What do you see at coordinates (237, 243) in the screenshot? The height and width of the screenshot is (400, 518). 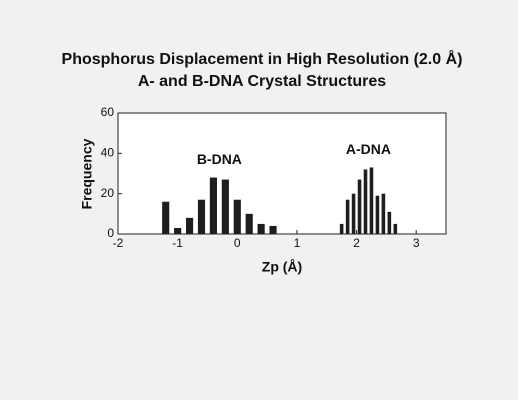 I see `x-tick-label: 0` at bounding box center [237, 243].